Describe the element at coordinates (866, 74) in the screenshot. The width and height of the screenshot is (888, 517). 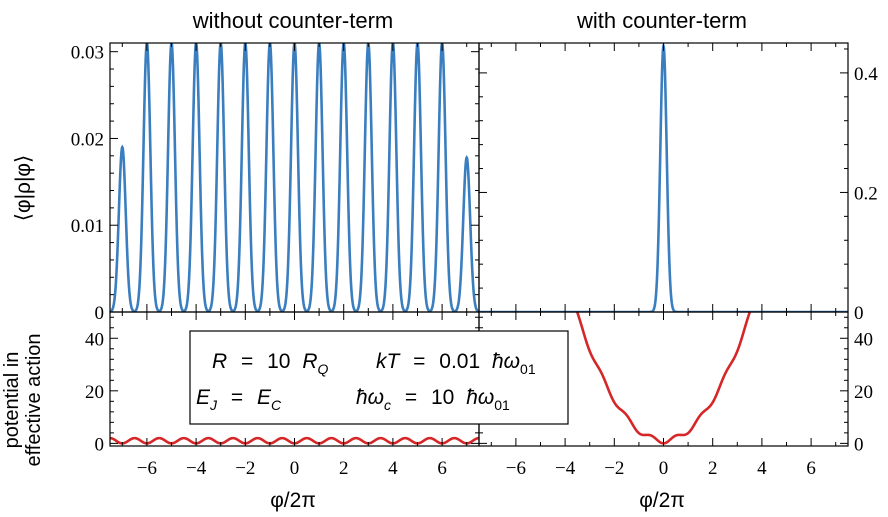
I see `ytick-label: 0.4` at that location.